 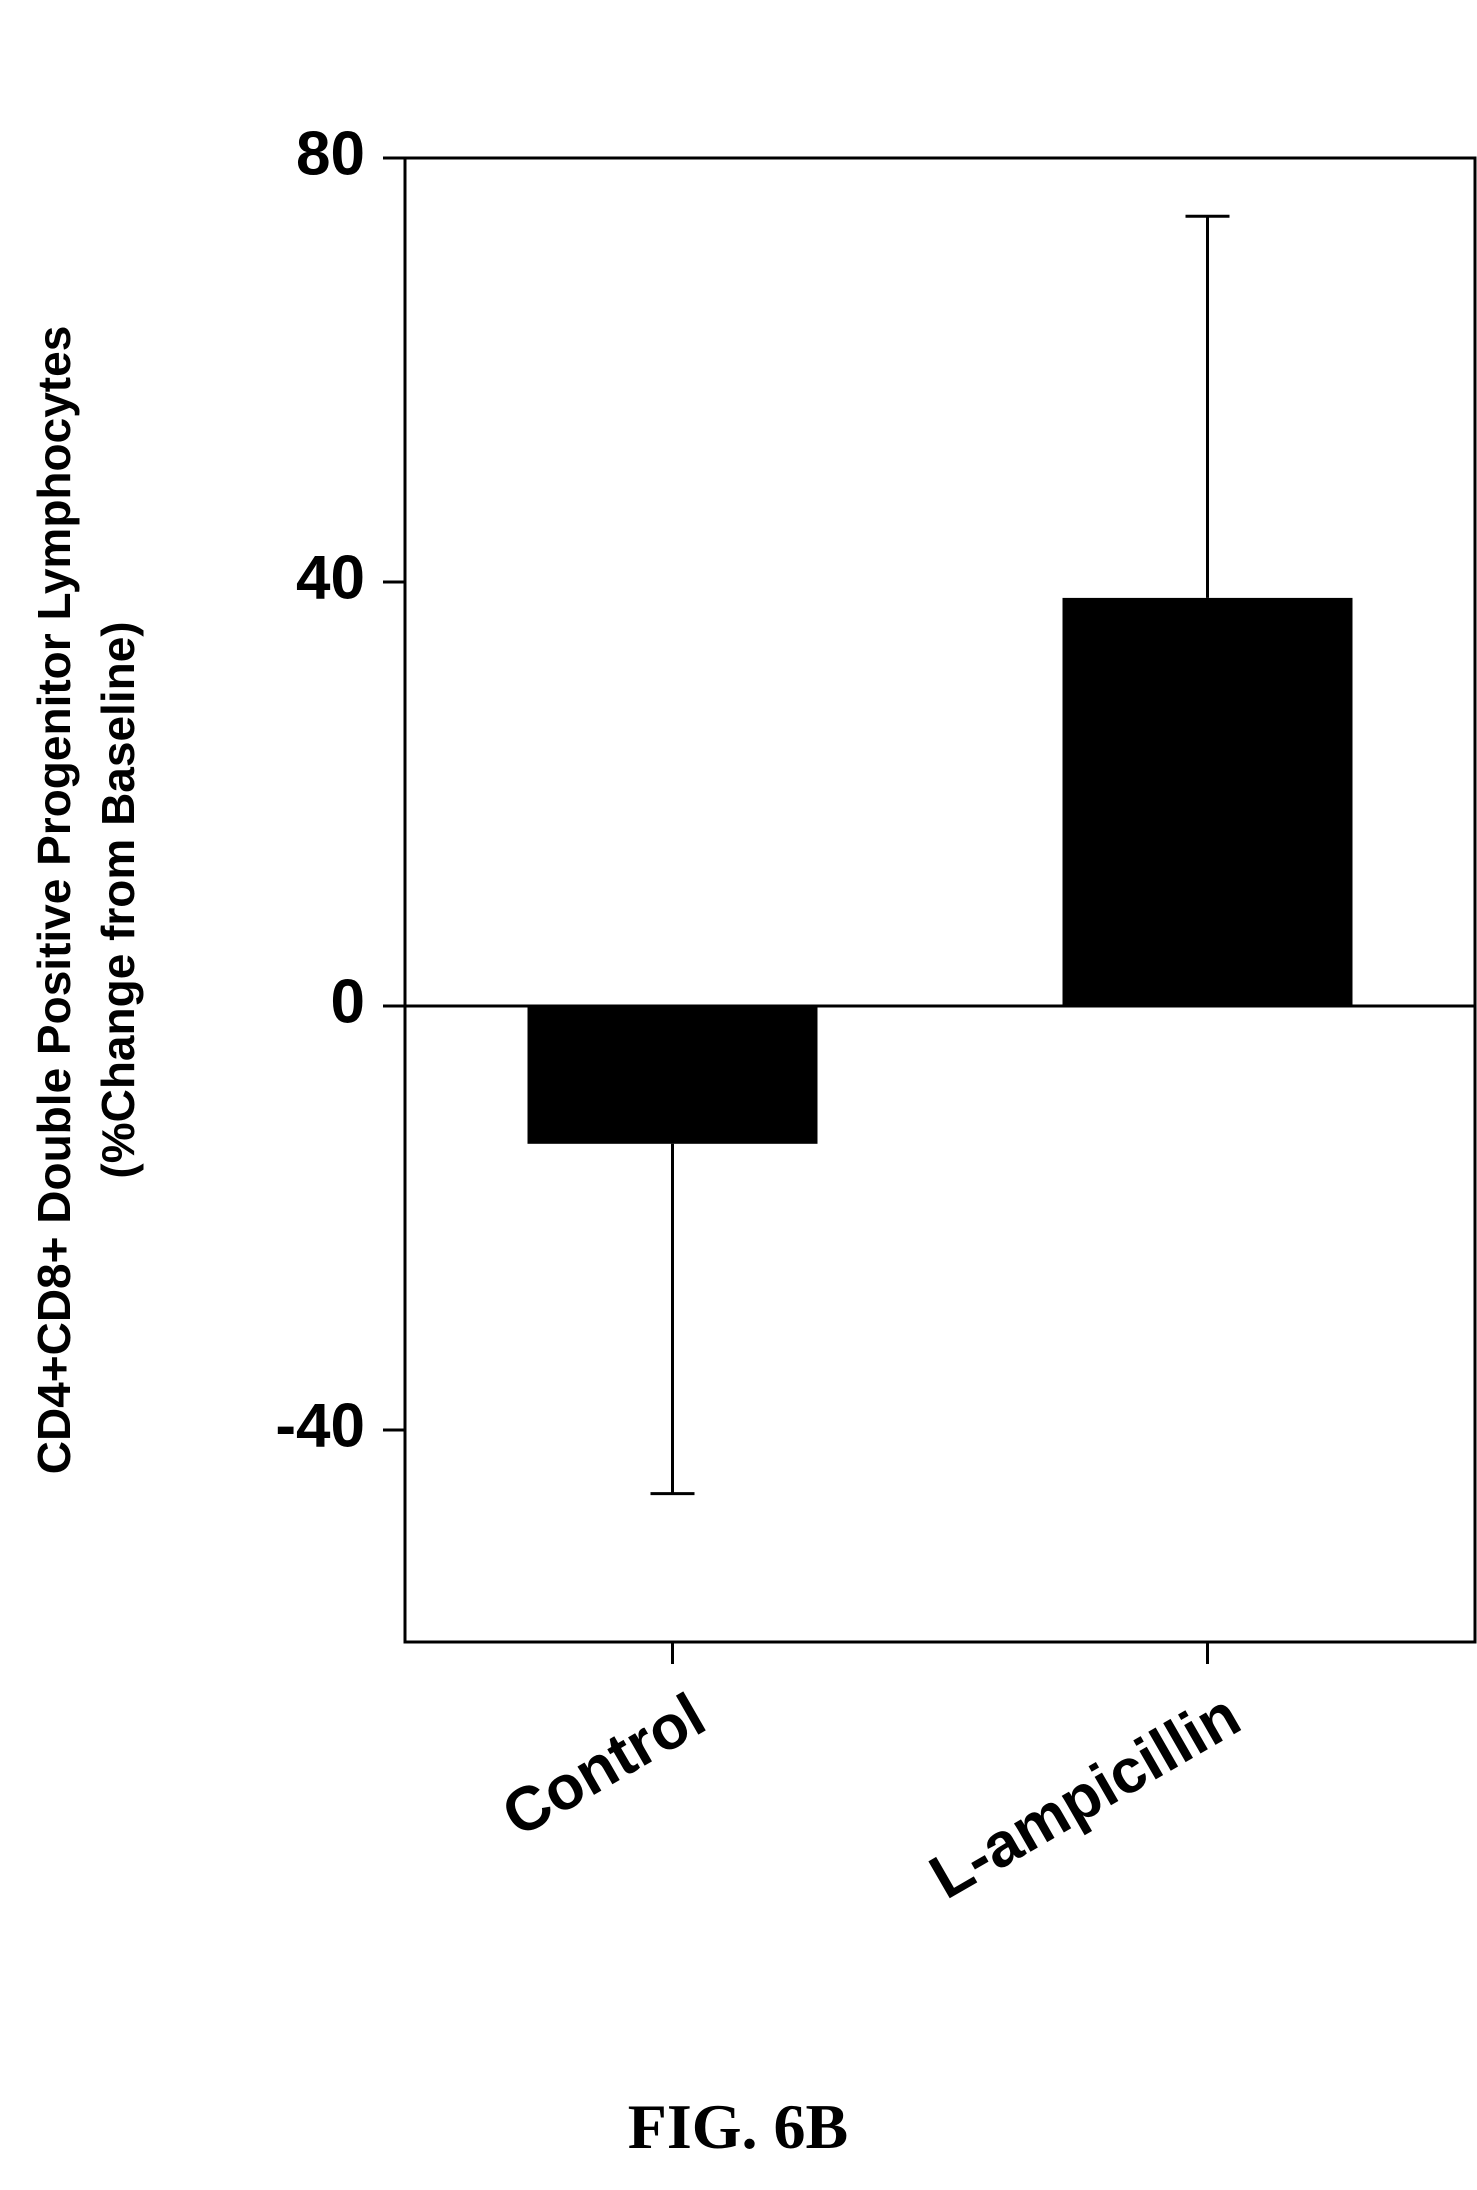 I want to click on y-tick-label: -40, so click(x=320, y=1425).